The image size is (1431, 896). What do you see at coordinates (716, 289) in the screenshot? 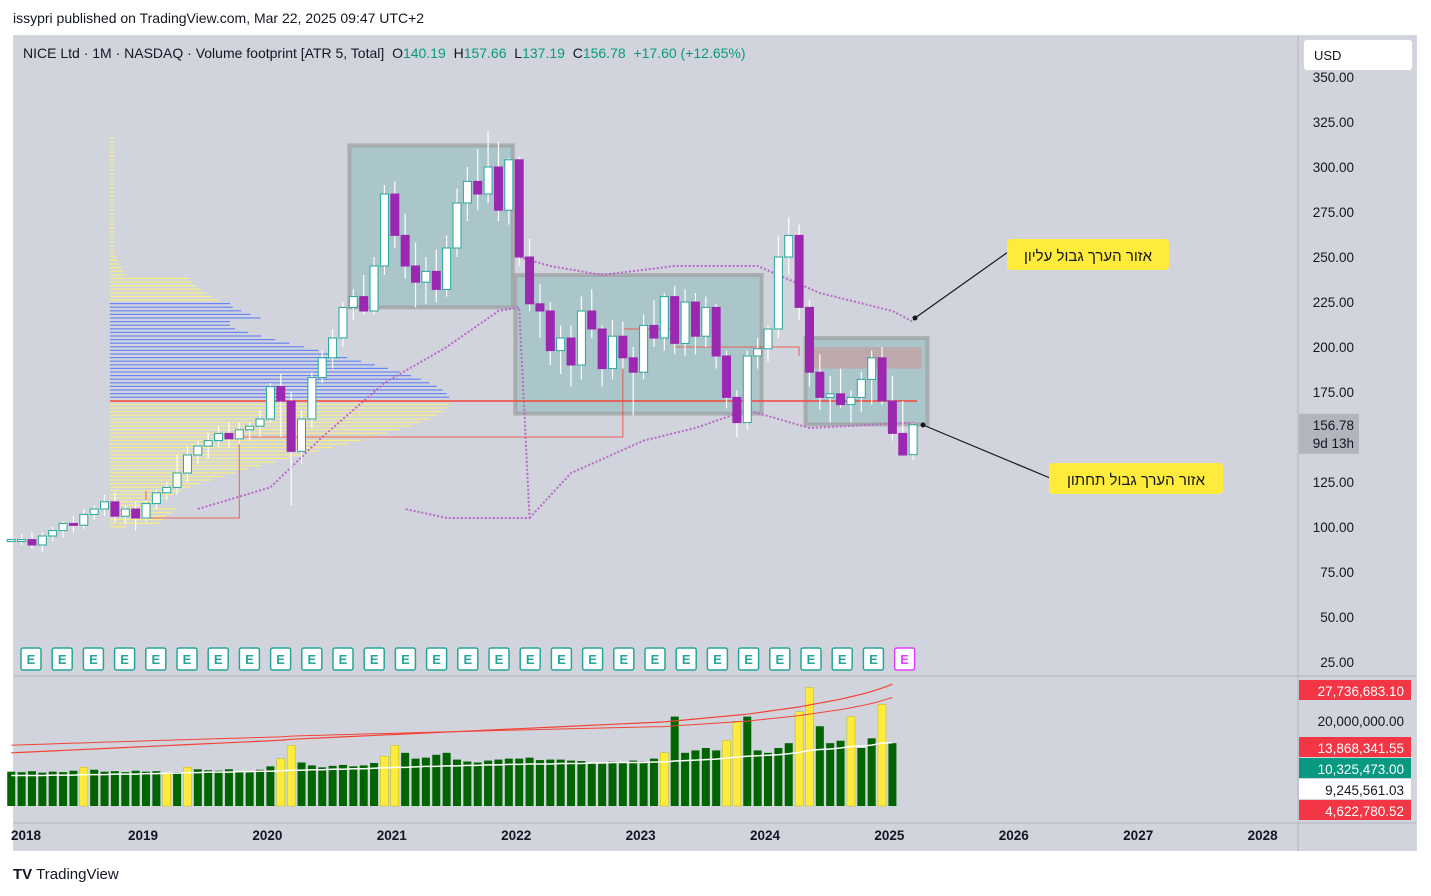
I see `upper-envelope` at bounding box center [716, 289].